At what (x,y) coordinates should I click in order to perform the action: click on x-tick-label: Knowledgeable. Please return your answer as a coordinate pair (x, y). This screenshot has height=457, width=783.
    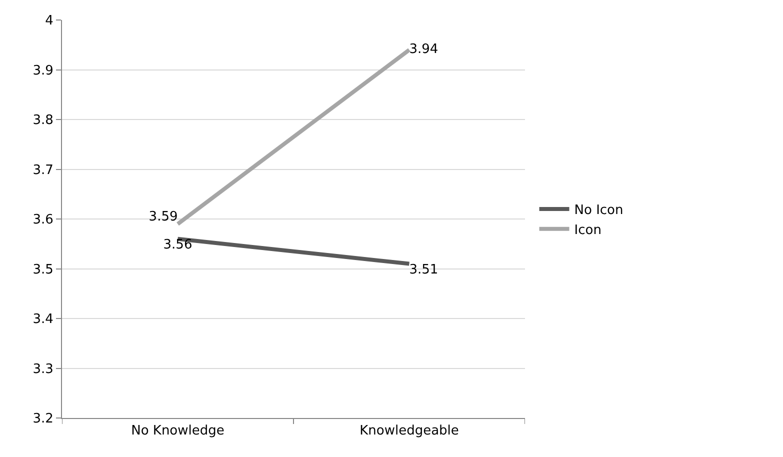
    Looking at the image, I should click on (409, 431).